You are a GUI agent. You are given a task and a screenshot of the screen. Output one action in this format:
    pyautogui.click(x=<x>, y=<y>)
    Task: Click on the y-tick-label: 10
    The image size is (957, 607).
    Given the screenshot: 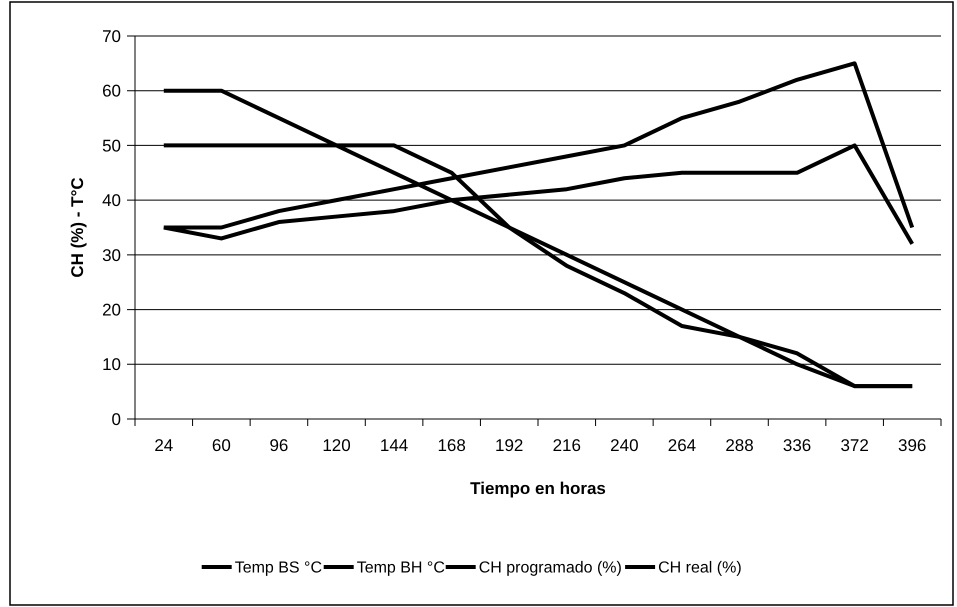 What is the action you would take?
    pyautogui.click(x=111, y=364)
    